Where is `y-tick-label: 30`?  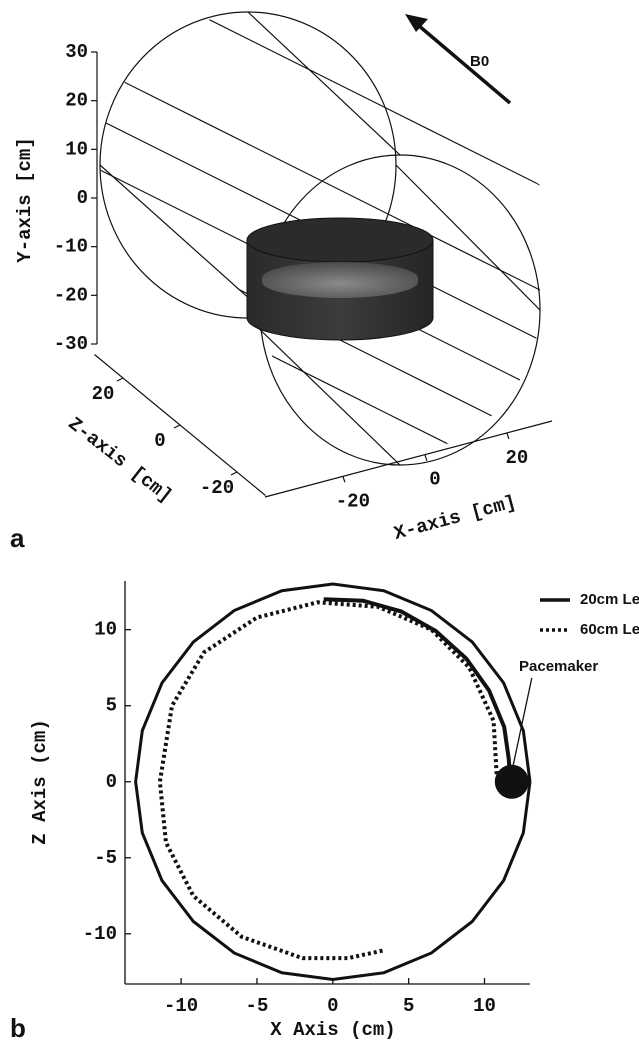
y-tick-label: 30 is located at coordinates (76, 52).